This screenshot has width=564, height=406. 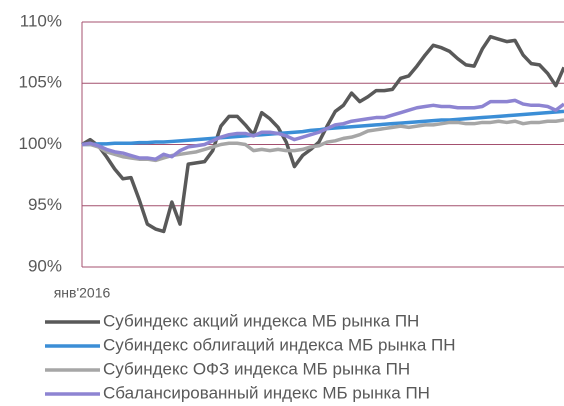 I want to click on x-tick-label: янв'2016, so click(x=82, y=293).